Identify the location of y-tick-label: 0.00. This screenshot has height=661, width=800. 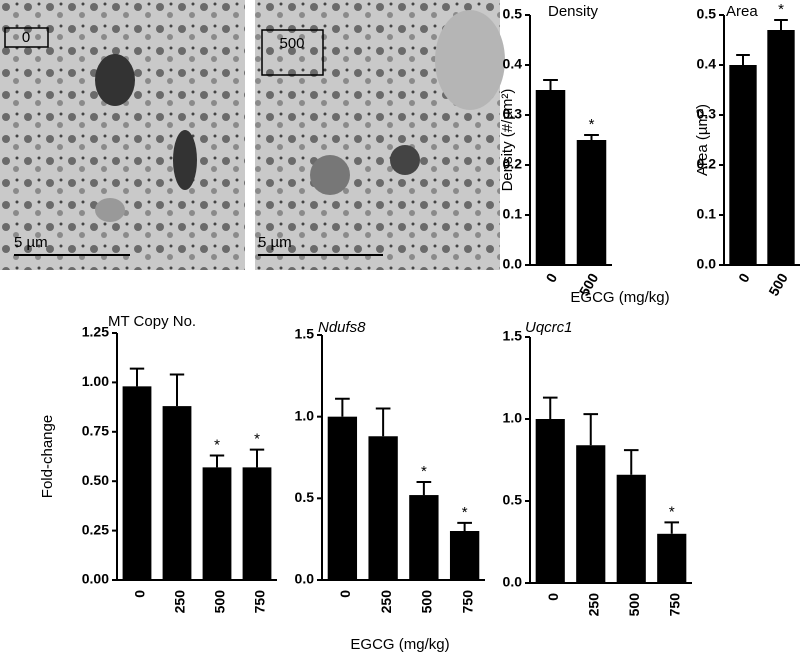
(95, 579).